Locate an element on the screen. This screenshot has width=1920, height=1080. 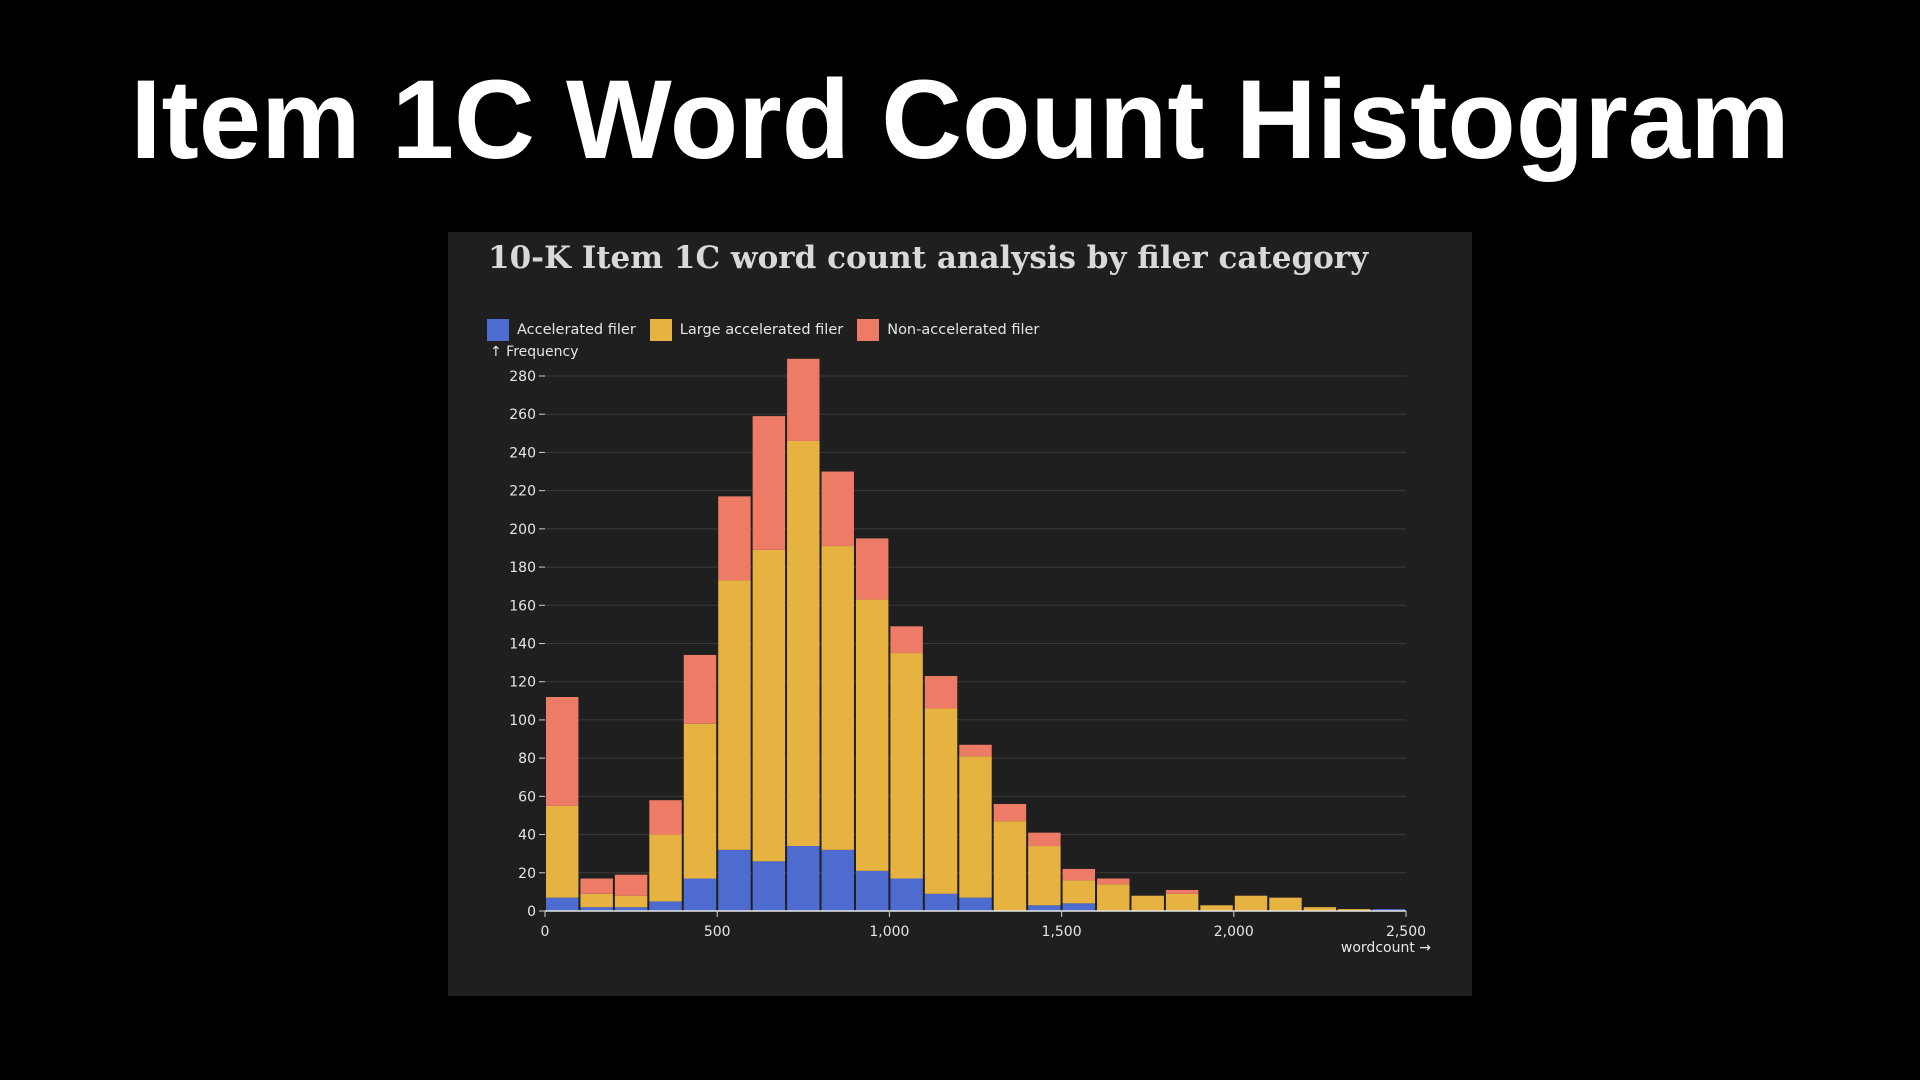
x-tick-label: 500 is located at coordinates (717, 932).